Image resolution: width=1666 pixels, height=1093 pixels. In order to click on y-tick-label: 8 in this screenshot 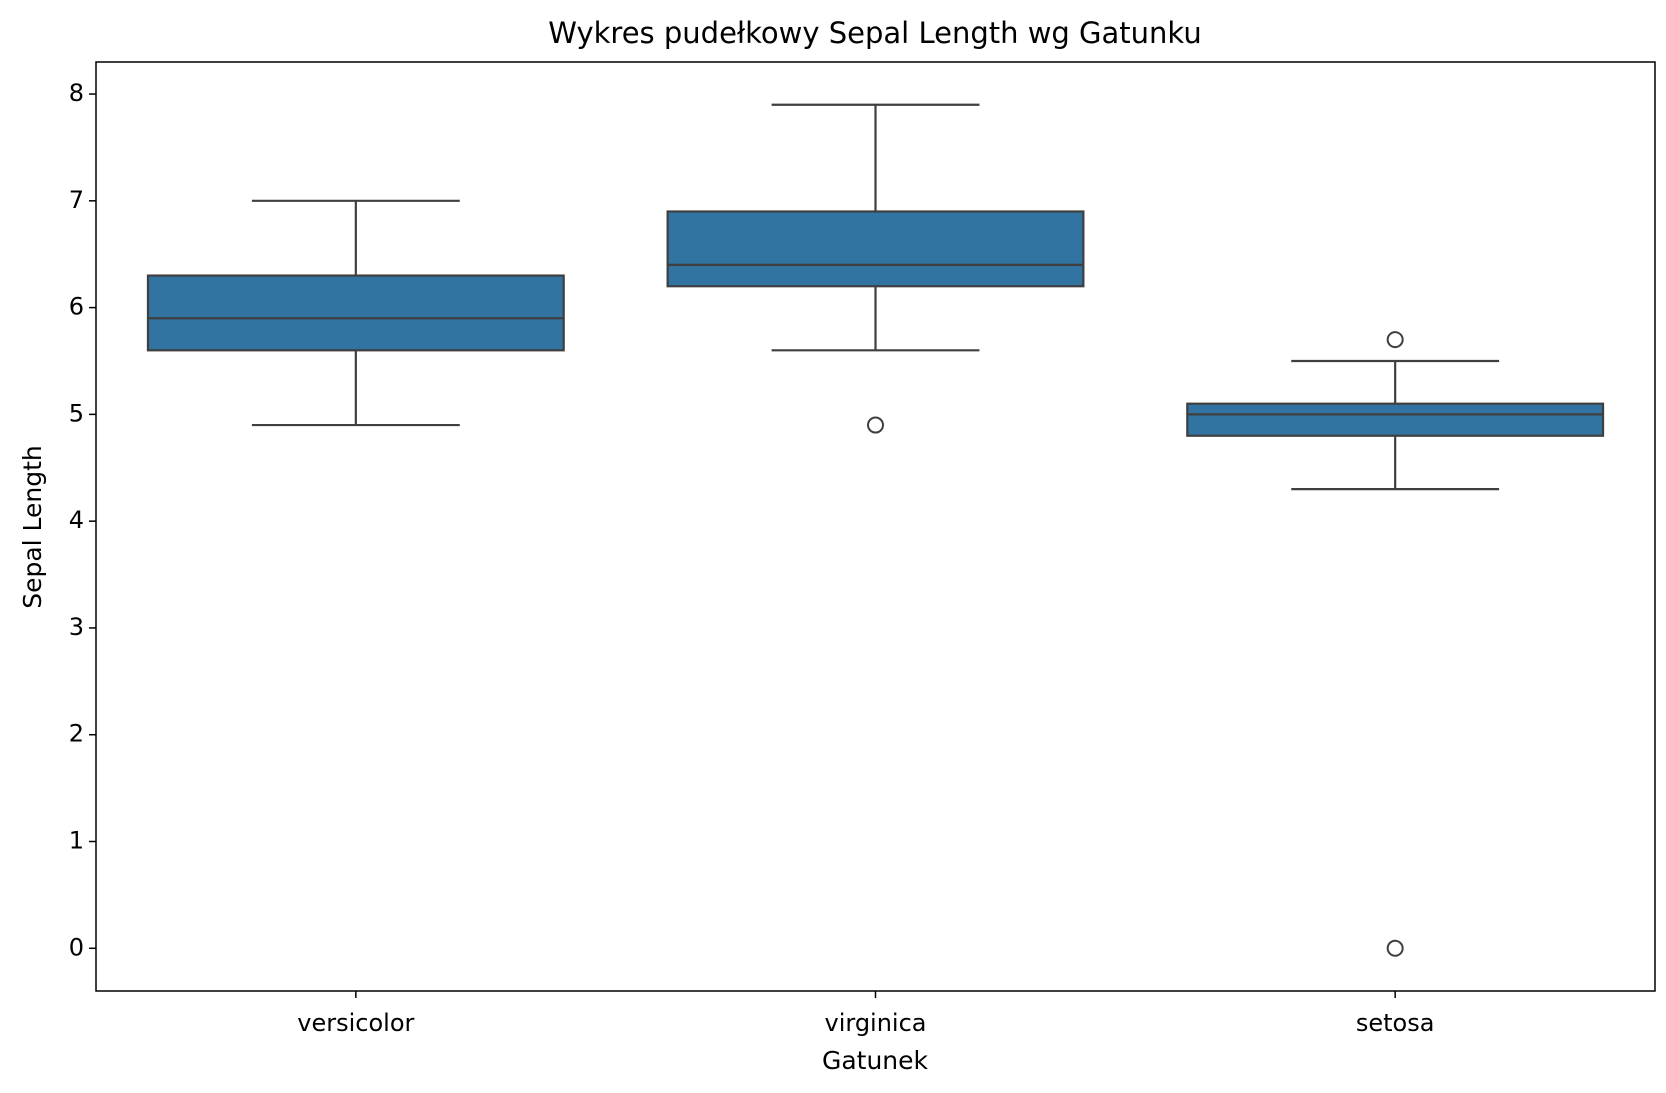, I will do `click(76, 93)`.